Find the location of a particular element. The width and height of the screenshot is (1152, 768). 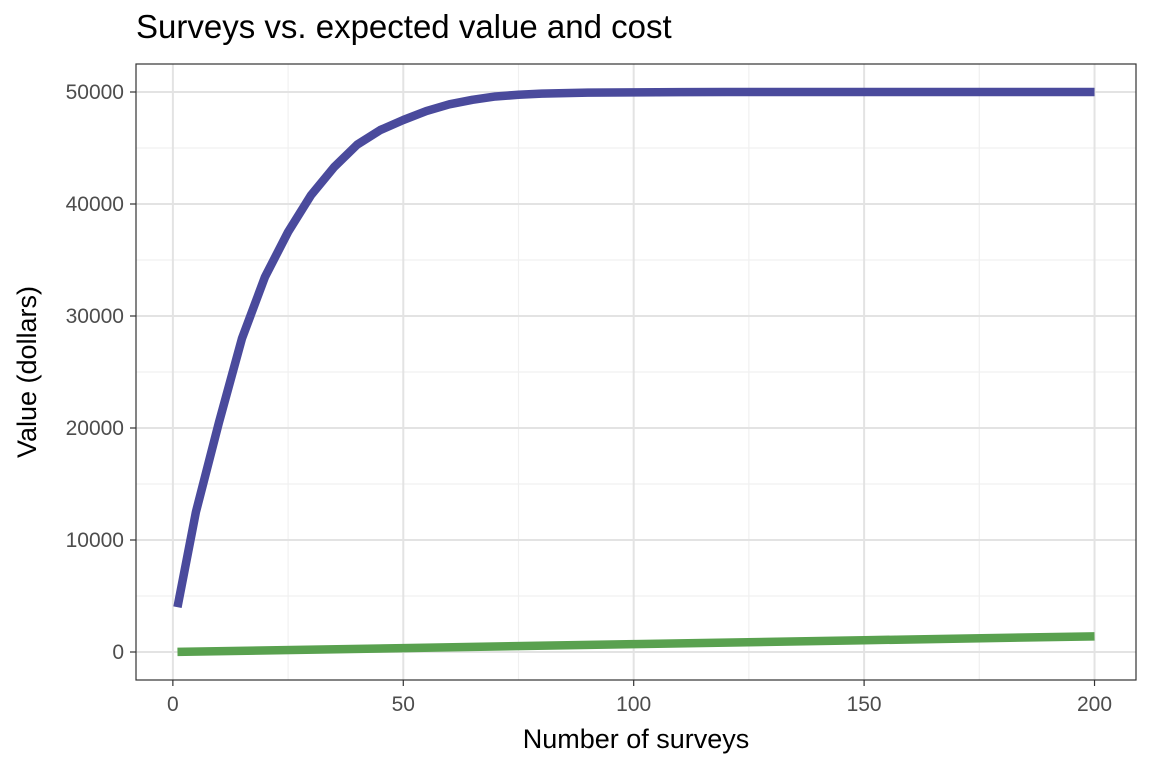

x-tick-label: 150 is located at coordinates (864, 704).